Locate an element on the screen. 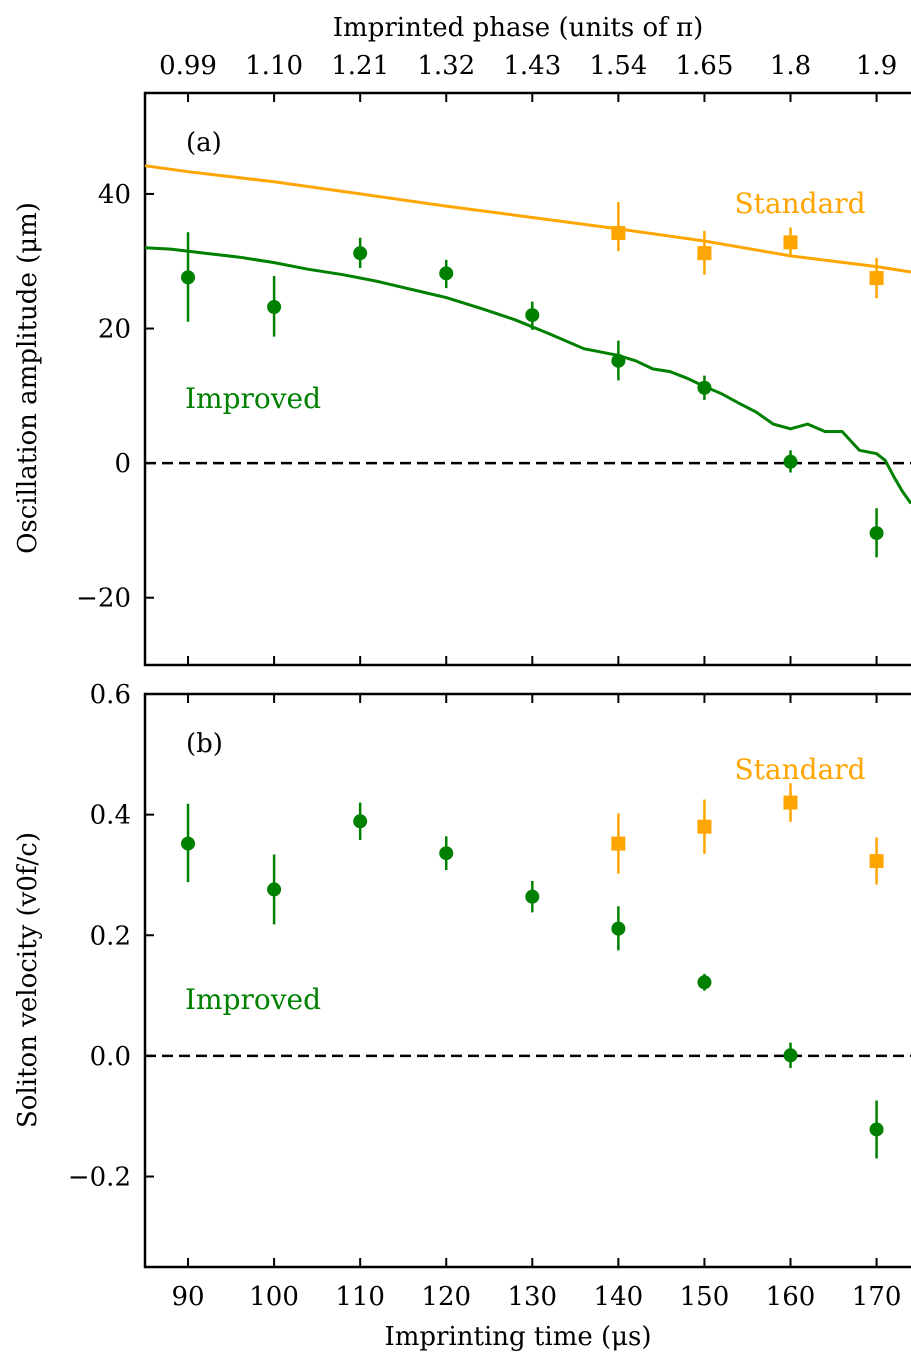 The width and height of the screenshot is (911, 1357). panel-tag-b: (b) is located at coordinates (204, 744).